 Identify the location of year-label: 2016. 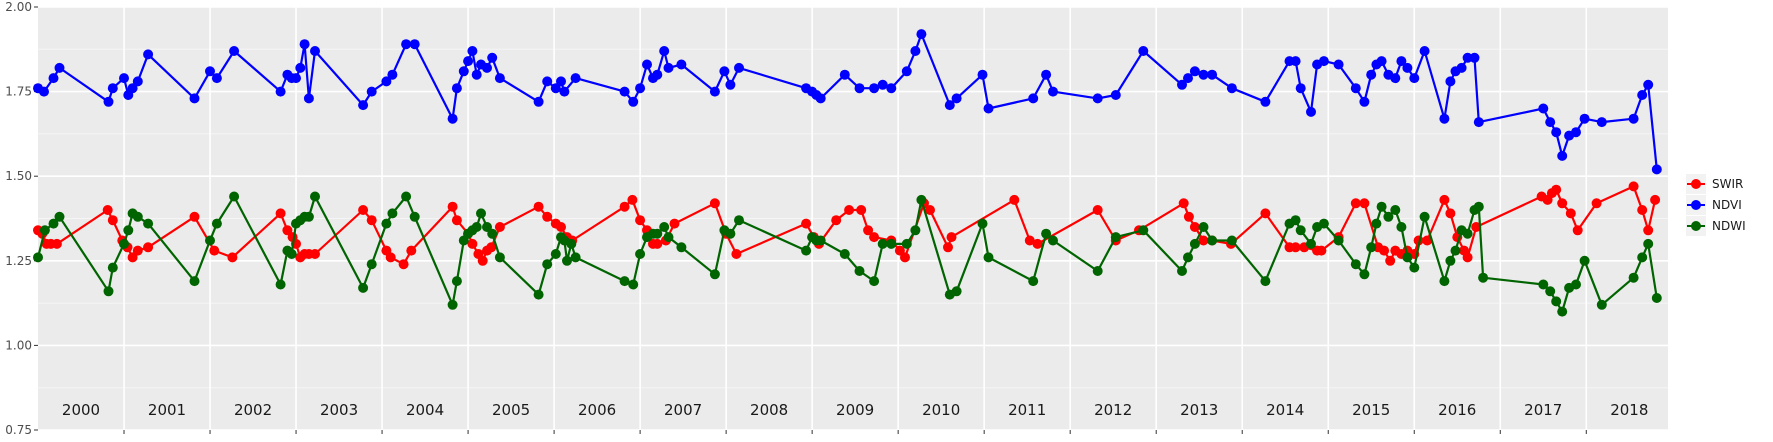
(1457, 410).